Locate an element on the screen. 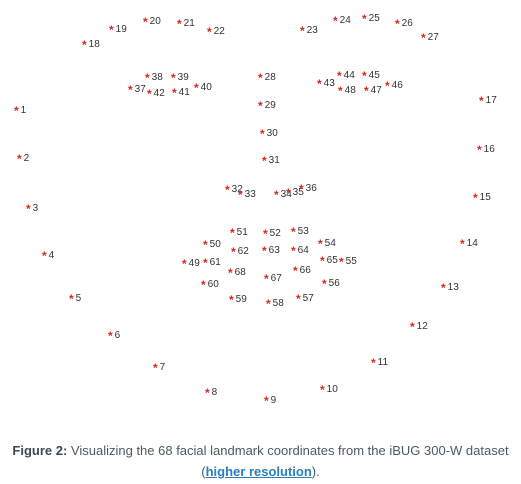  landmark-3: * 3 is located at coordinates (32, 209).